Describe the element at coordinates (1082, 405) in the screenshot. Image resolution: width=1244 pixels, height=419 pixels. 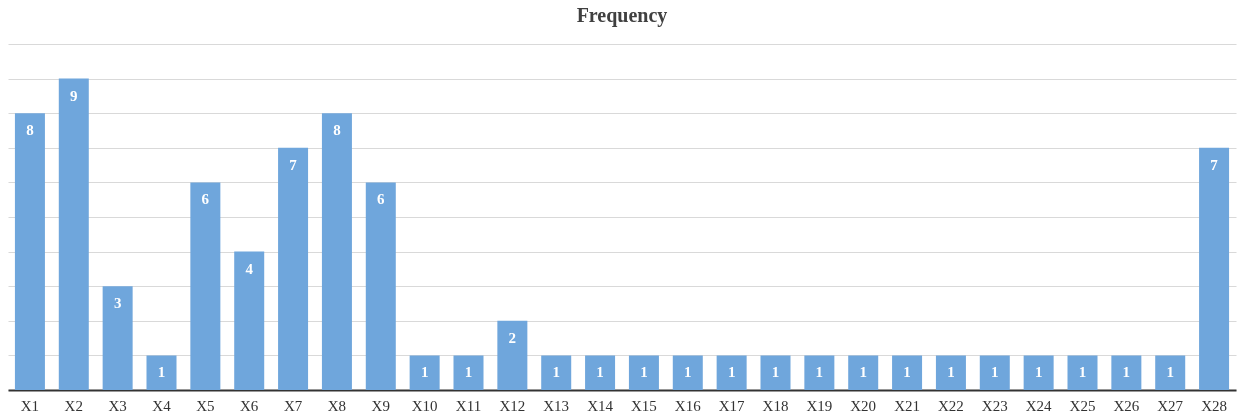
I see `x-tick-label: X25` at that location.